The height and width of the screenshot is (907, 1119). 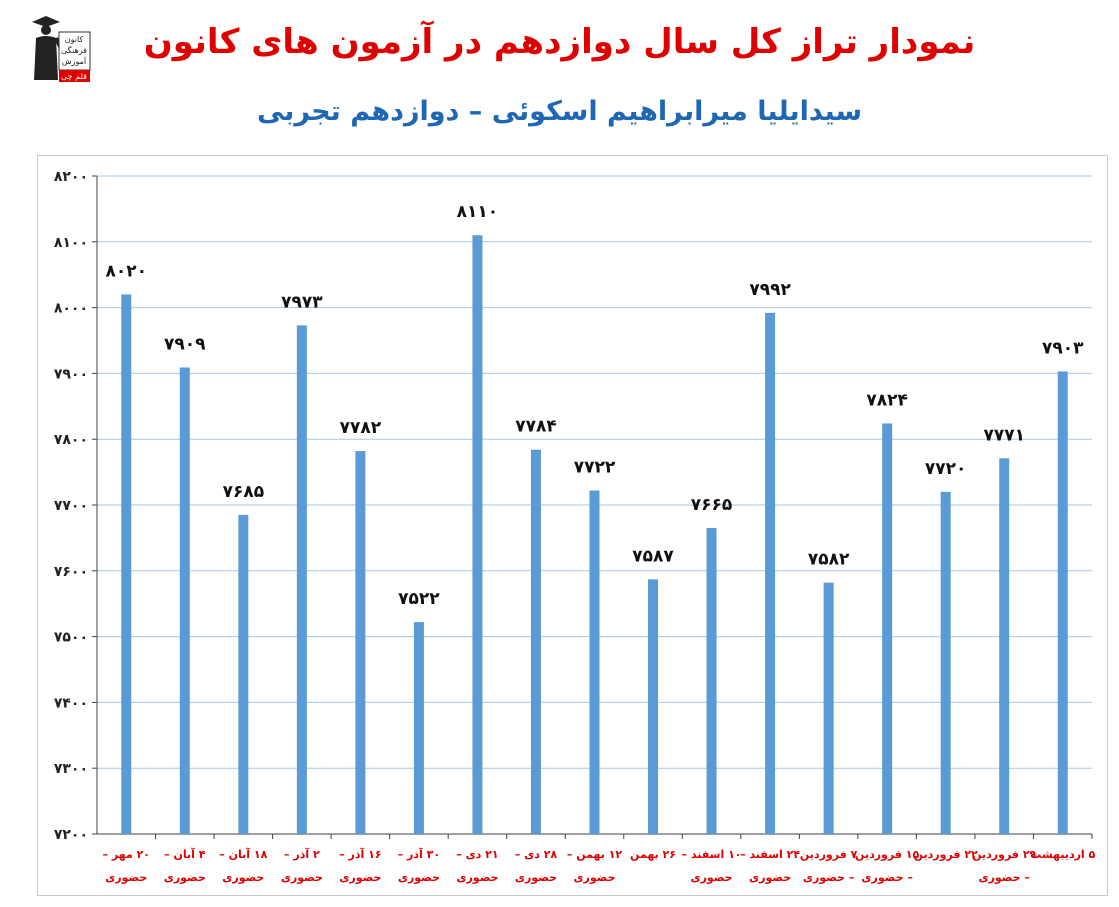 I want to click on x-tick-label: ۲۱ دی –, so click(x=477, y=854).